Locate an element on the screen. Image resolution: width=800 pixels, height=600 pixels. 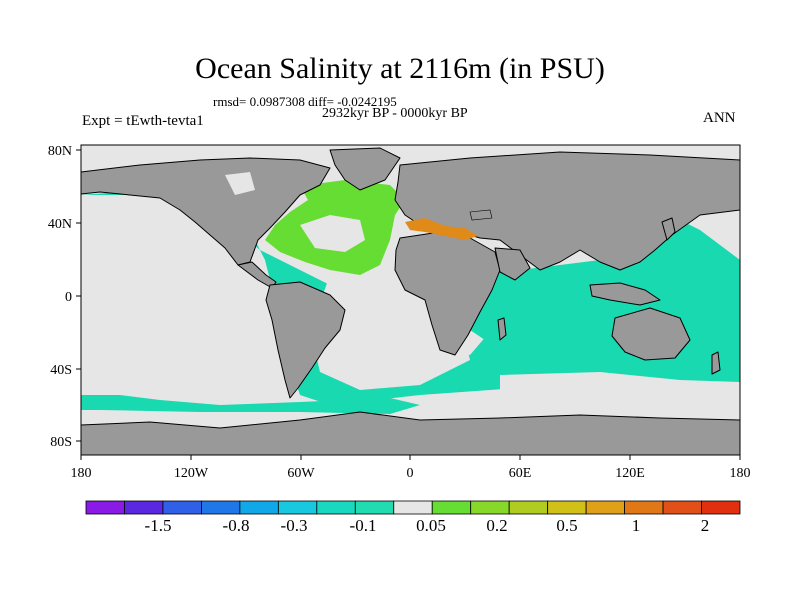
season-label: ANN is located at coordinates (719, 118).